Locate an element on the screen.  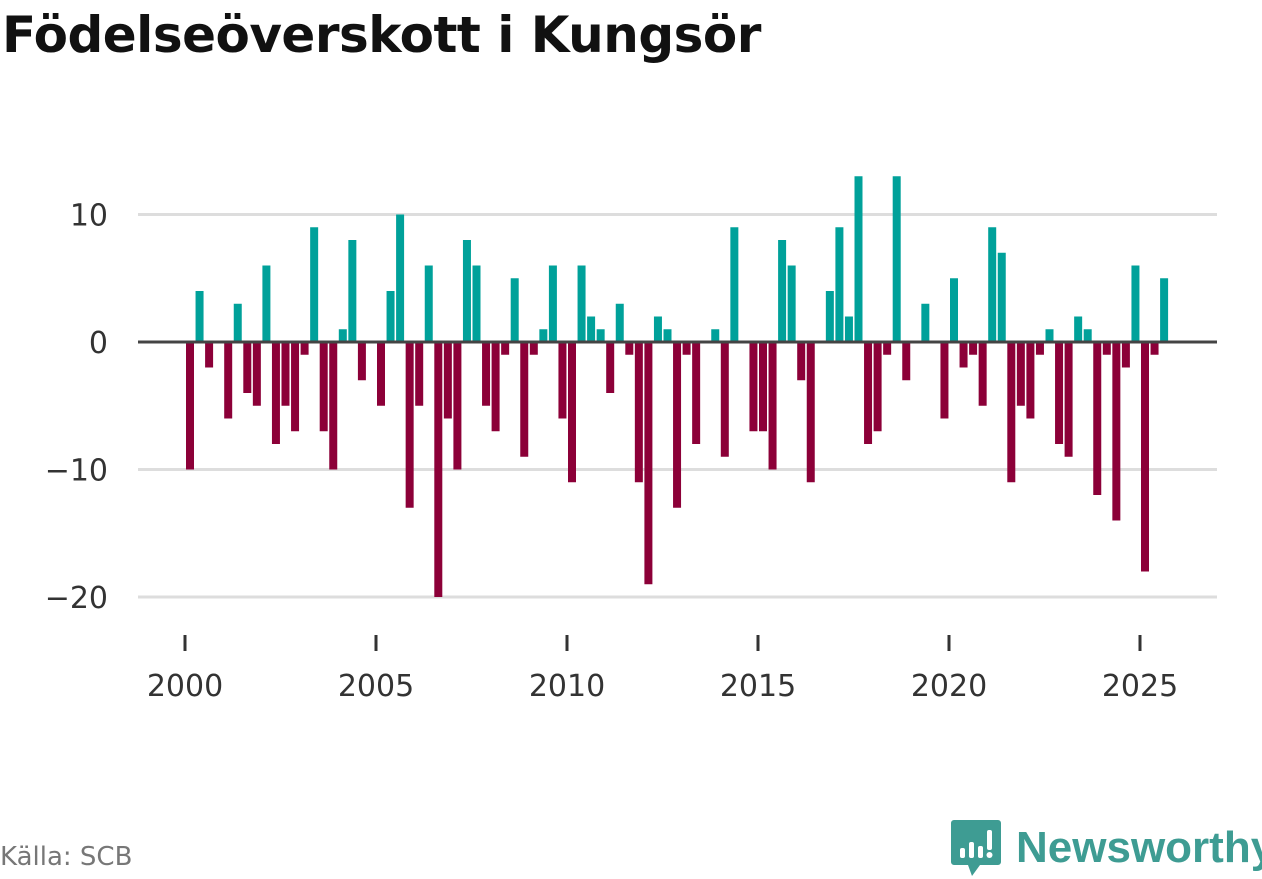
x-tick-label: 2015 is located at coordinates (758, 686).